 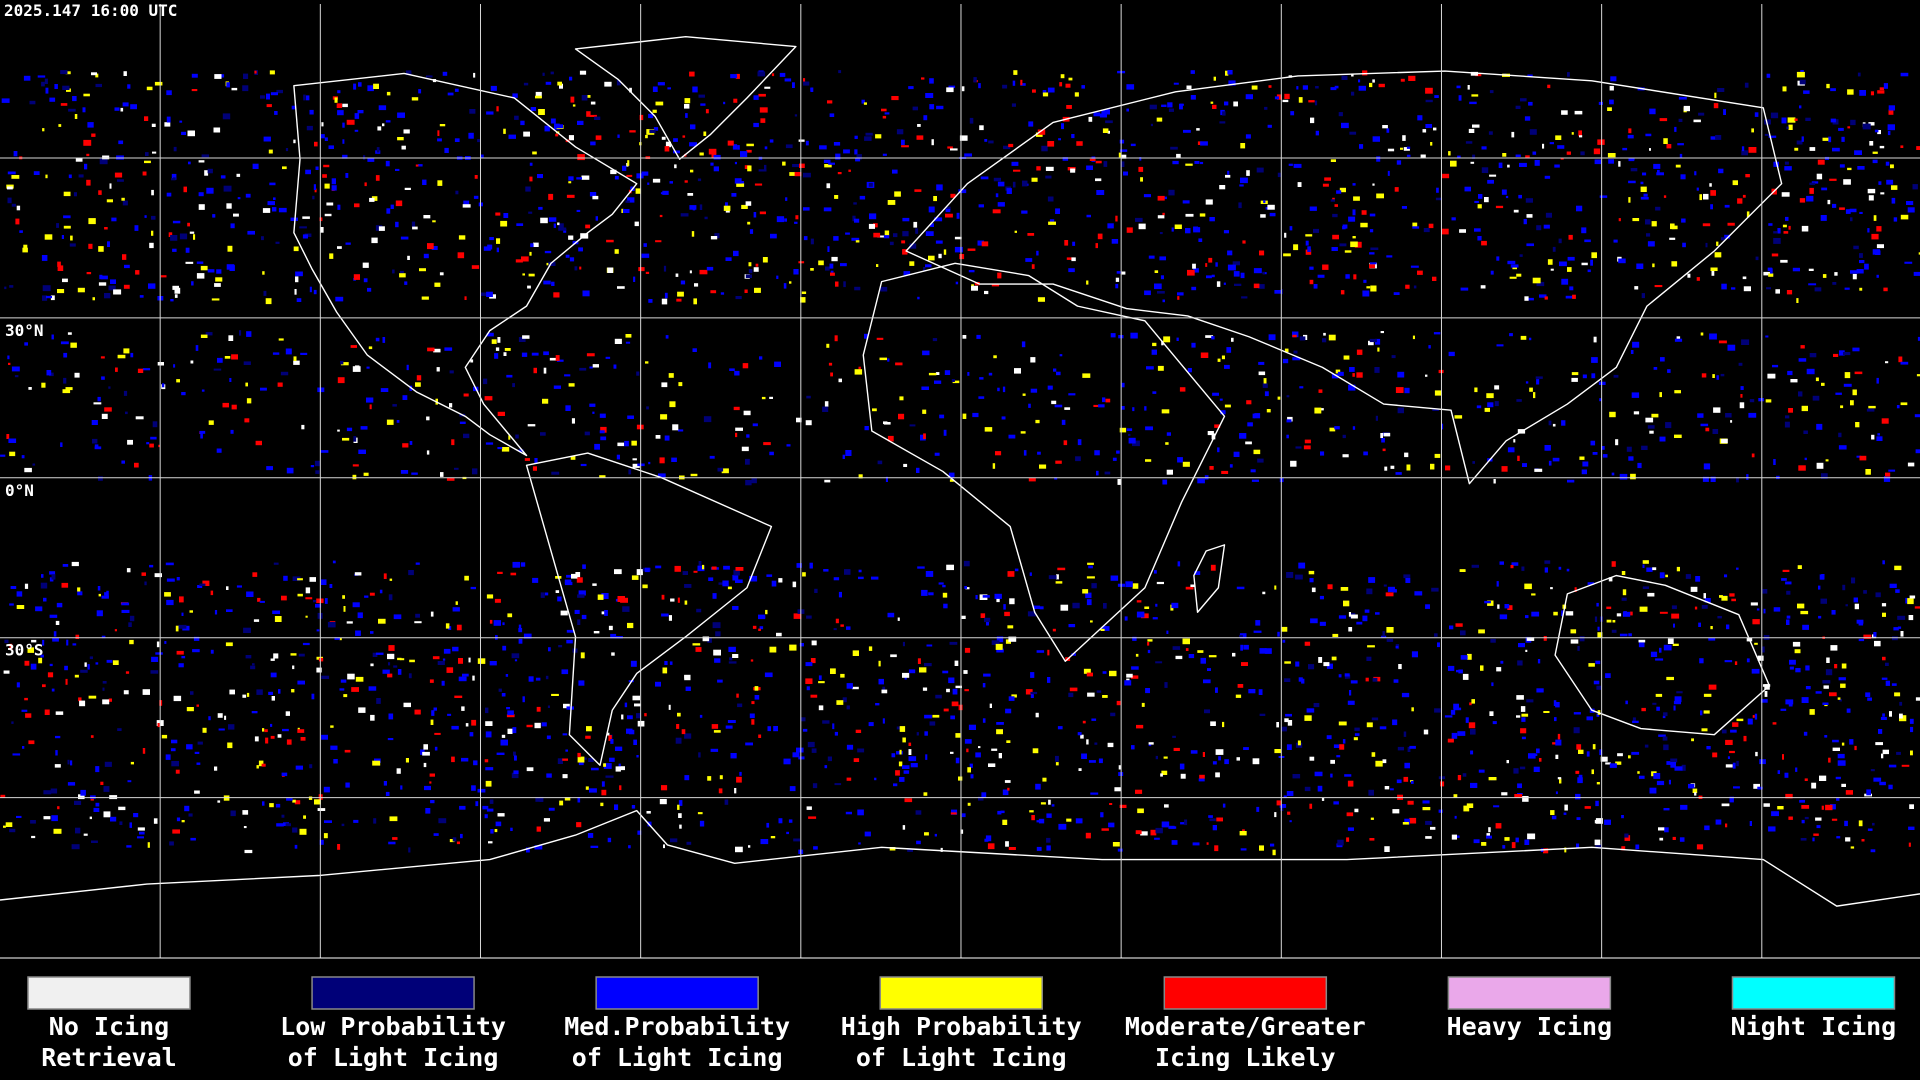 What do you see at coordinates (1813, 993) in the screenshot?
I see `legend-swatch` at bounding box center [1813, 993].